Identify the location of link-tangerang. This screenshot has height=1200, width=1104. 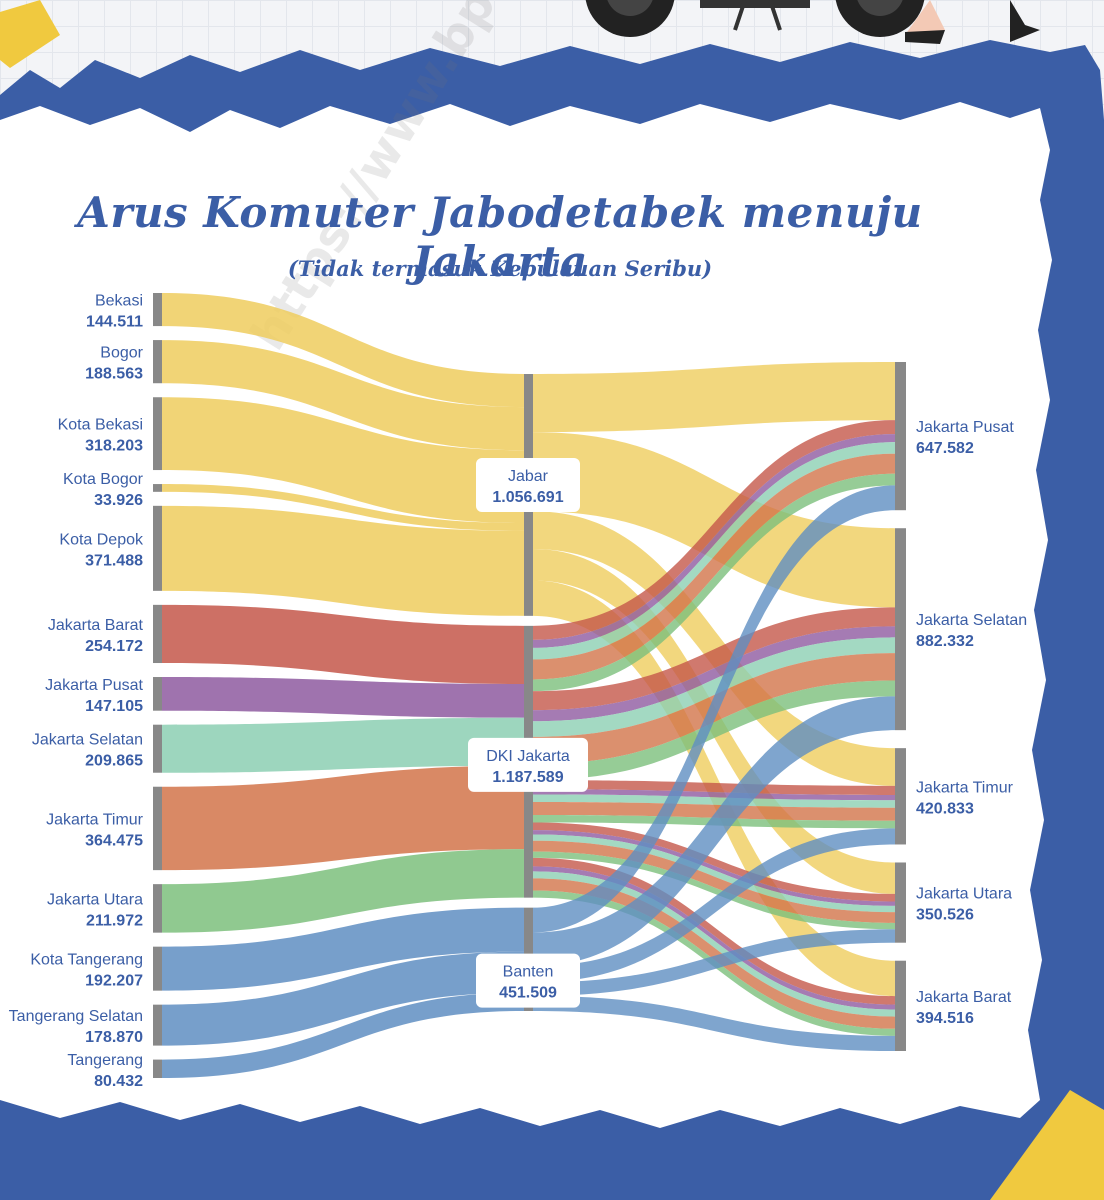
(343, 1035).